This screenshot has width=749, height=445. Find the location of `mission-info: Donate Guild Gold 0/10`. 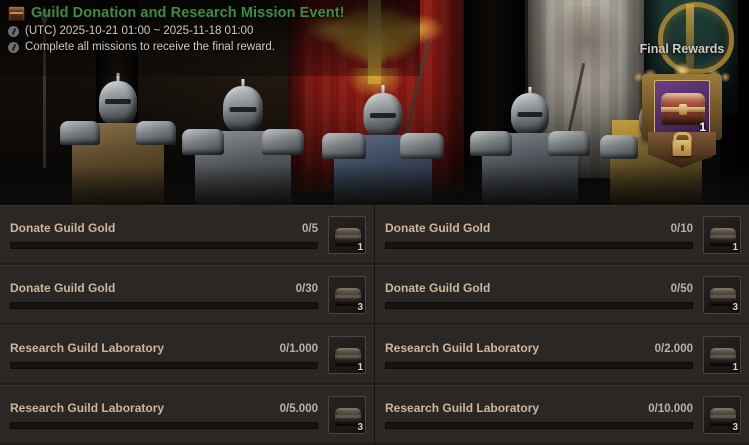

mission-info: Donate Guild Gold 0/10 is located at coordinates (544, 235).